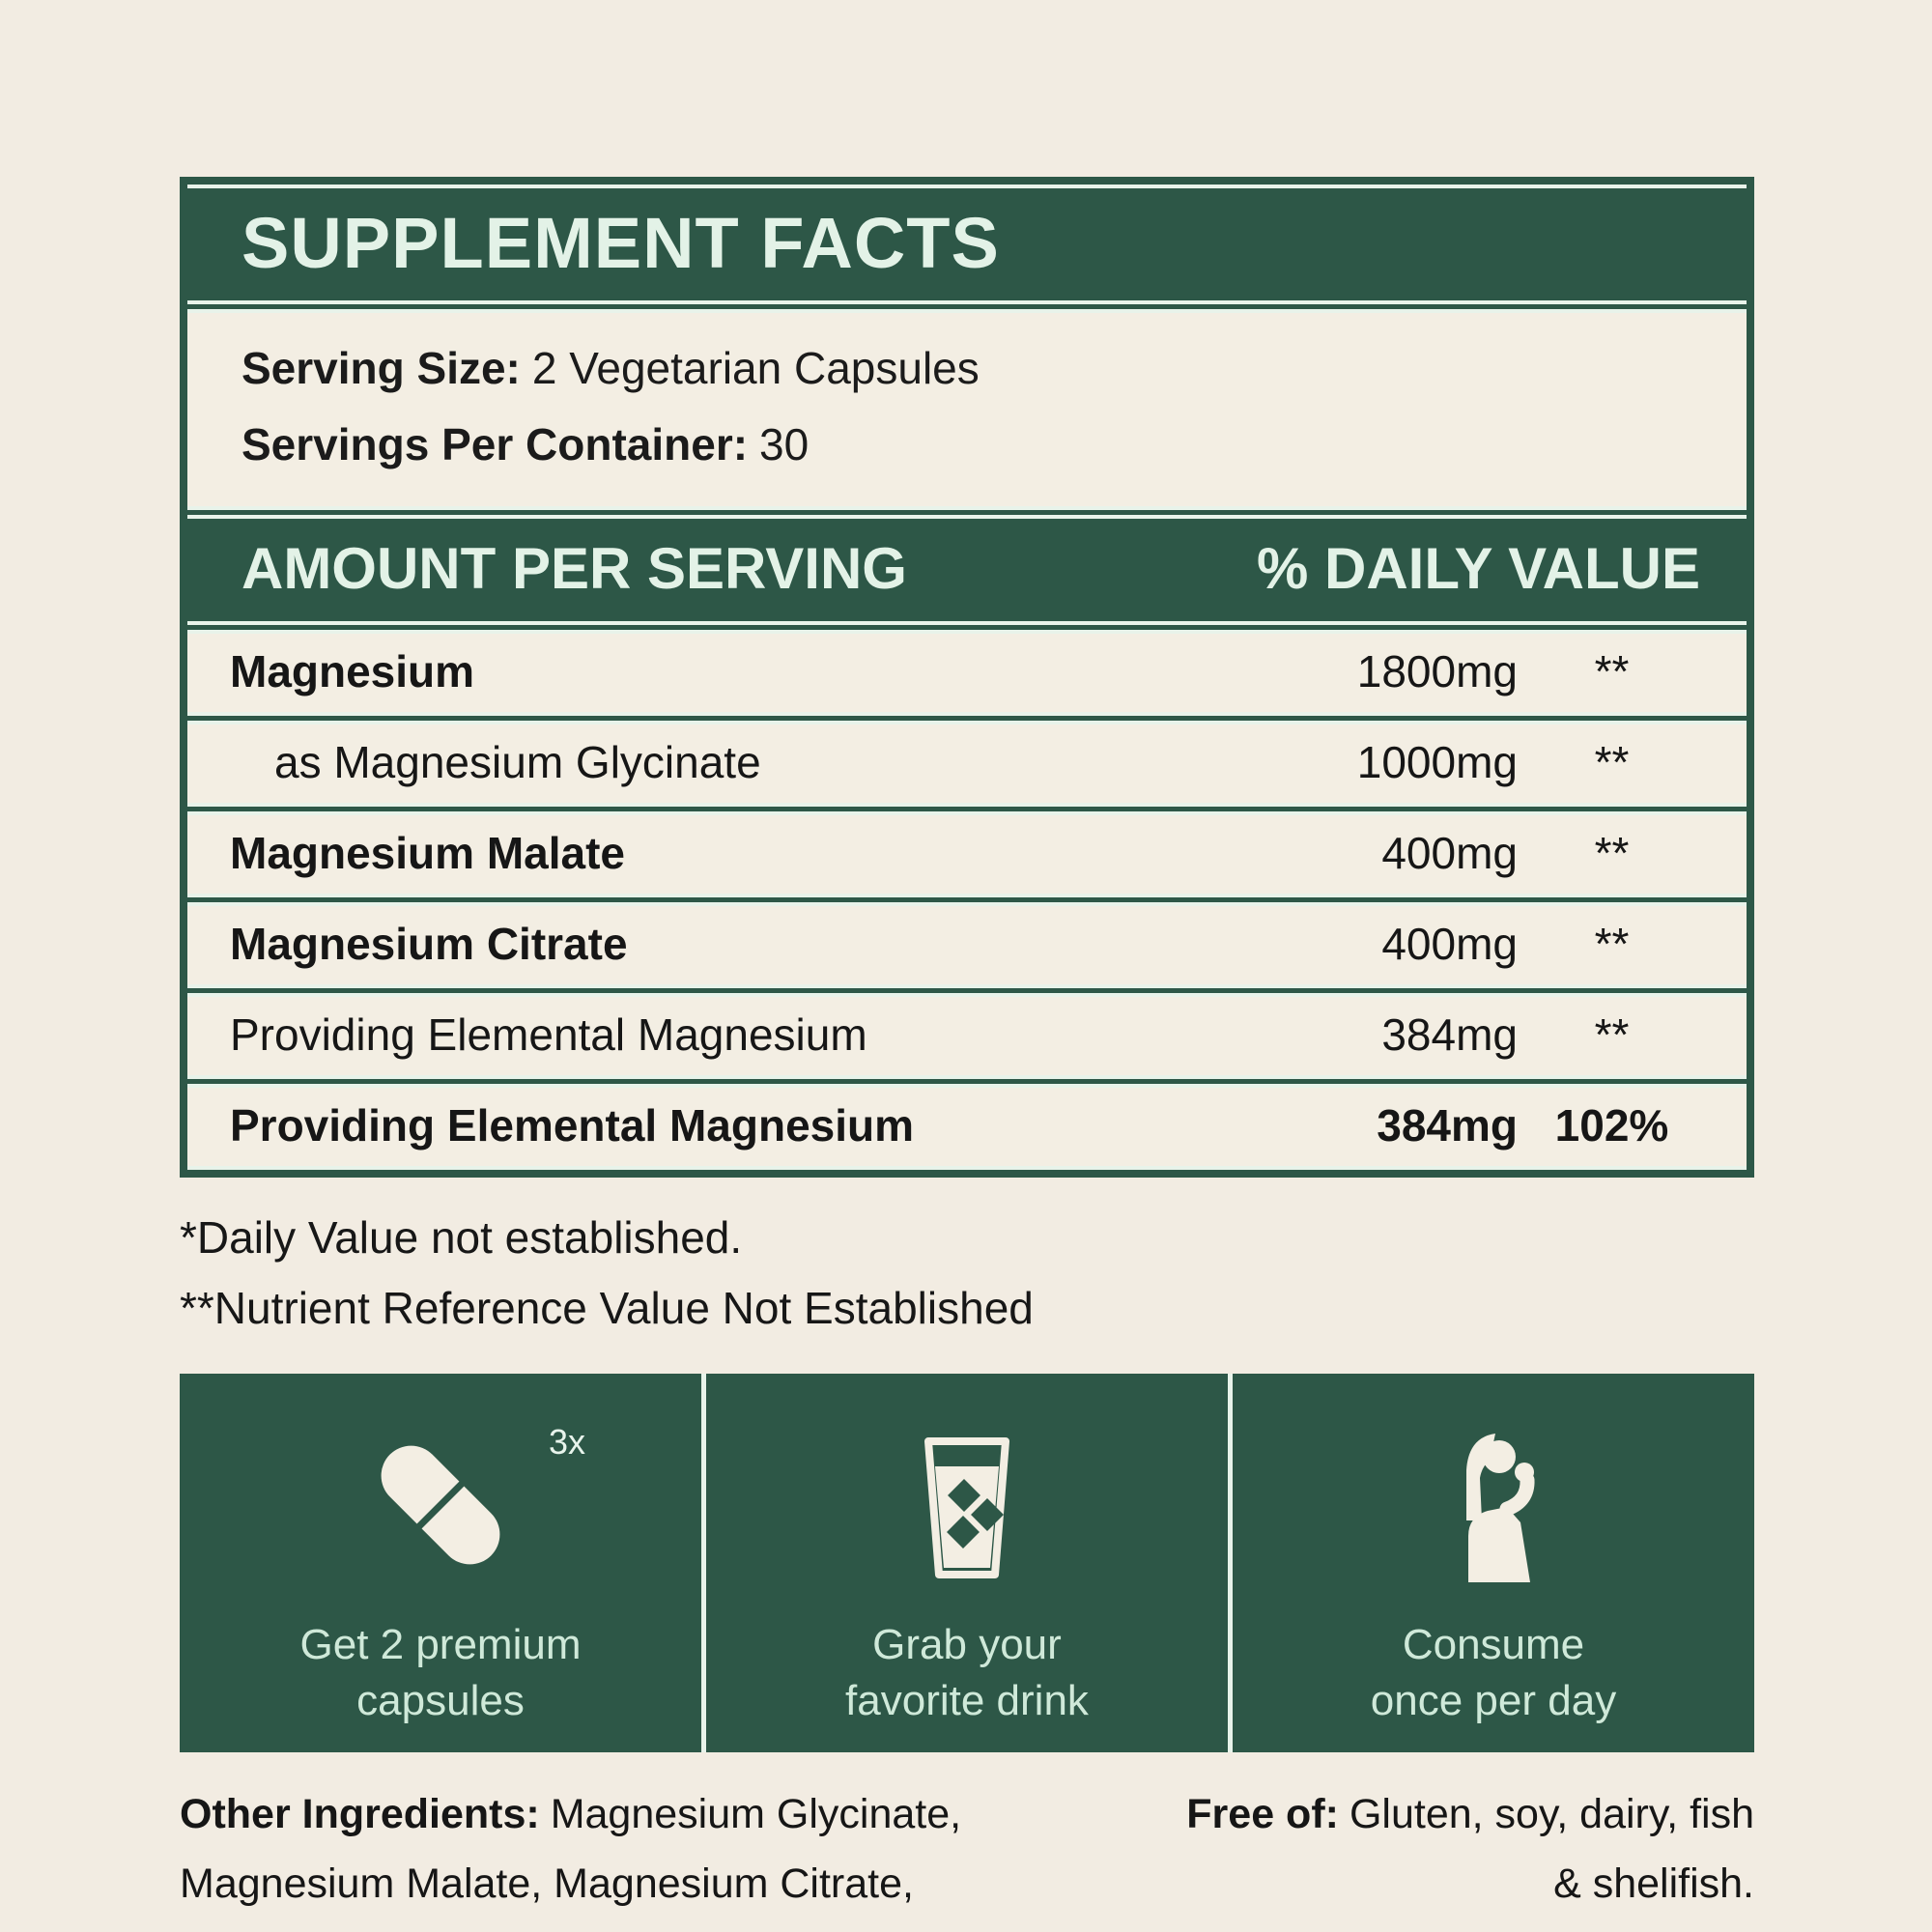 Image resolution: width=1932 pixels, height=1932 pixels. I want to click on daily-value-header: % DAILY VALUE, so click(1478, 569).